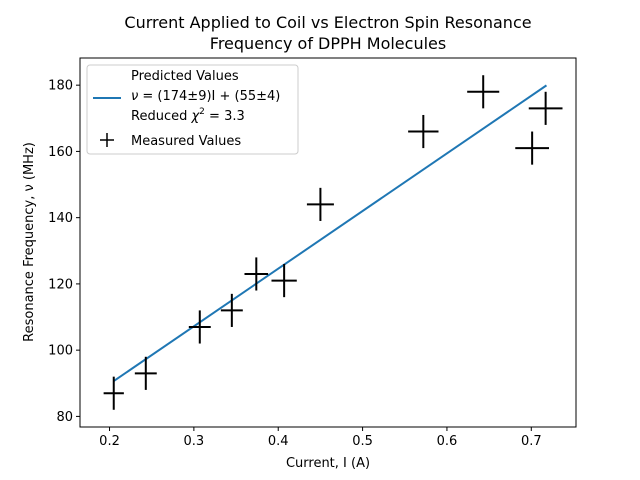 The image size is (640, 480). I want to click on legend-fit-label-line1: Predicted Values, so click(185, 76).